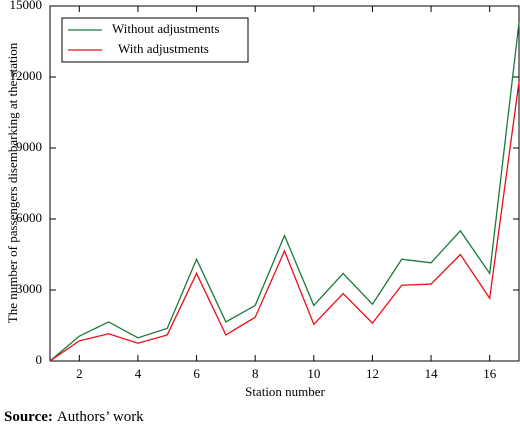 This screenshot has width=520, height=431. What do you see at coordinates (255, 373) in the screenshot?
I see `x-tick-label: 8` at bounding box center [255, 373].